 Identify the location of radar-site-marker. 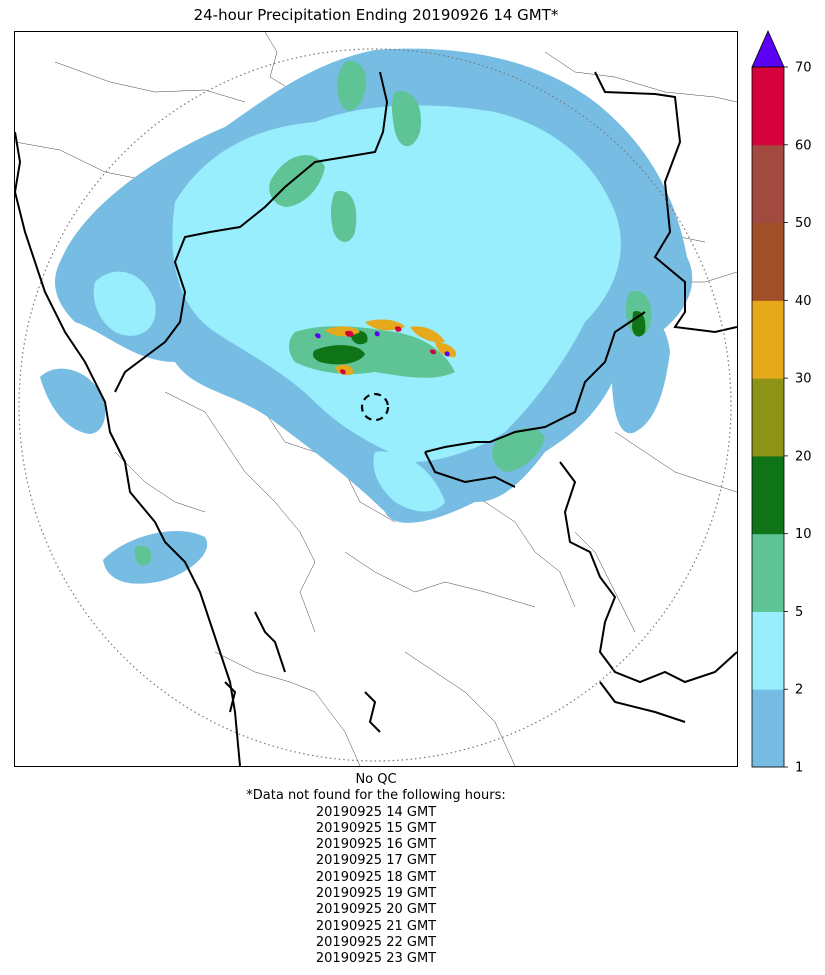
(375, 407).